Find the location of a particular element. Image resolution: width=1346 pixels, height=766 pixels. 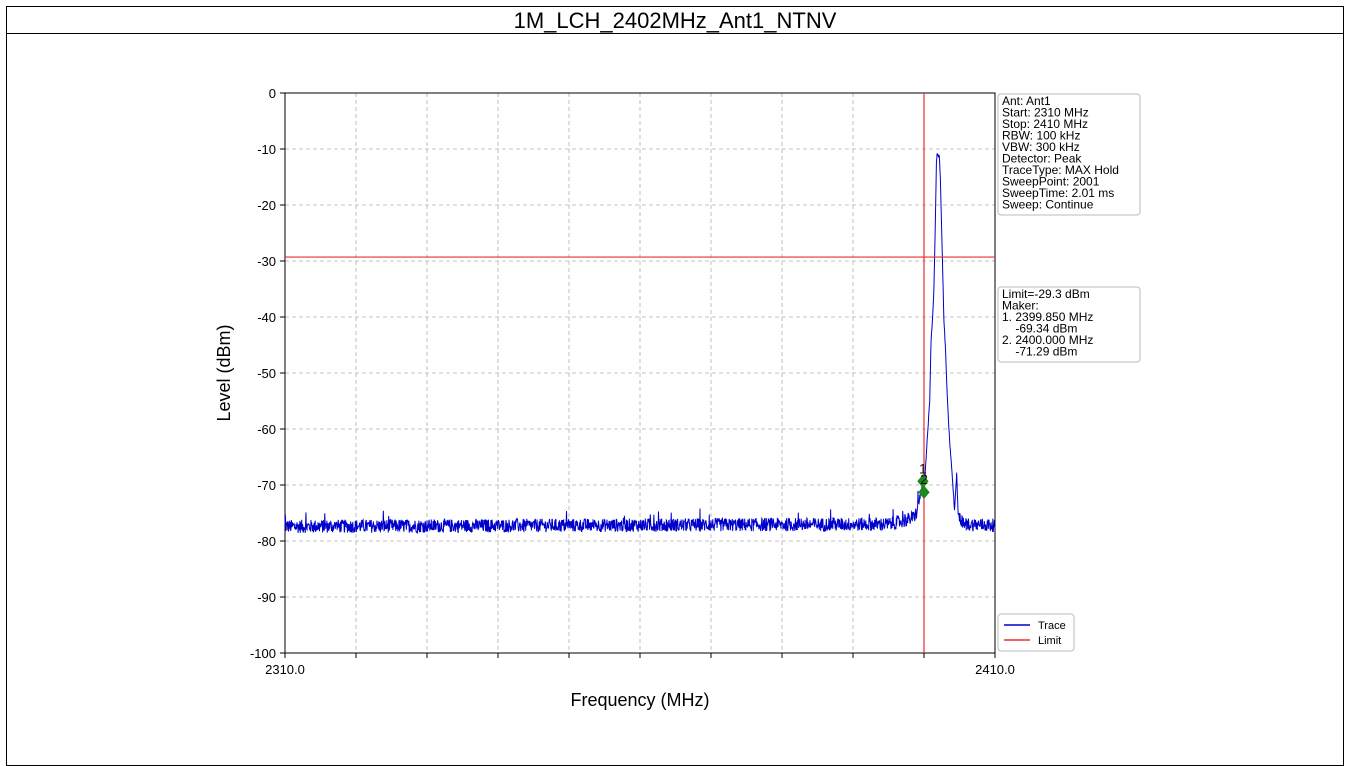

marker-2-label: 2 is located at coordinates (924, 479).